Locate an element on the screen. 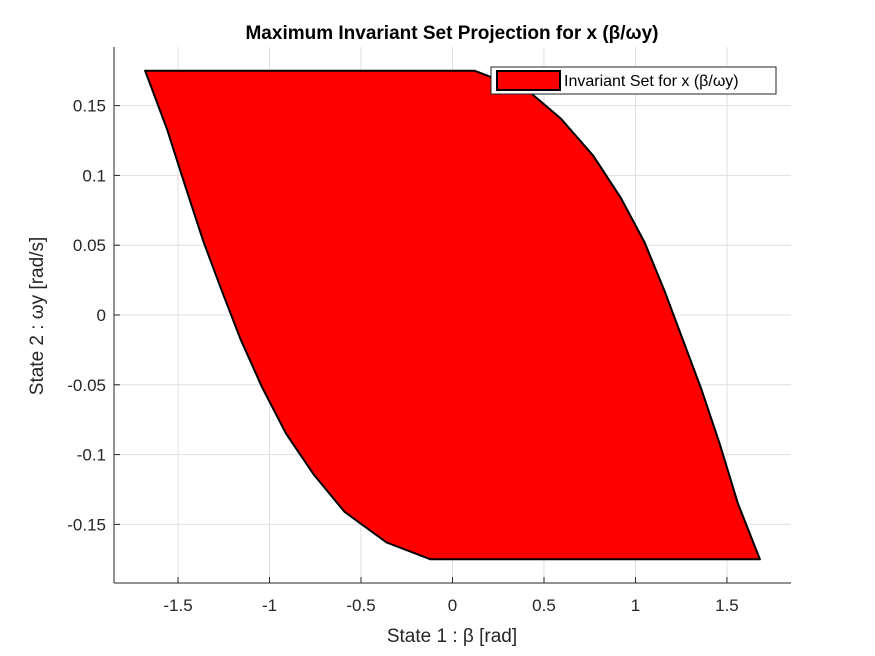  x-tick-label: -1.5 is located at coordinates (177, 605).